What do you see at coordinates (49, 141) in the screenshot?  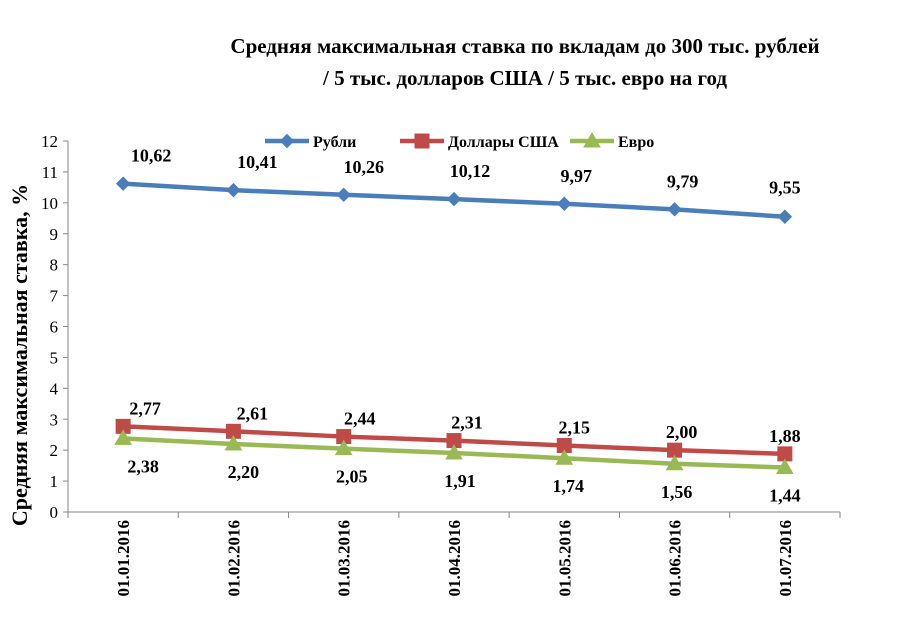 I see `y-tick-label: 12` at bounding box center [49, 141].